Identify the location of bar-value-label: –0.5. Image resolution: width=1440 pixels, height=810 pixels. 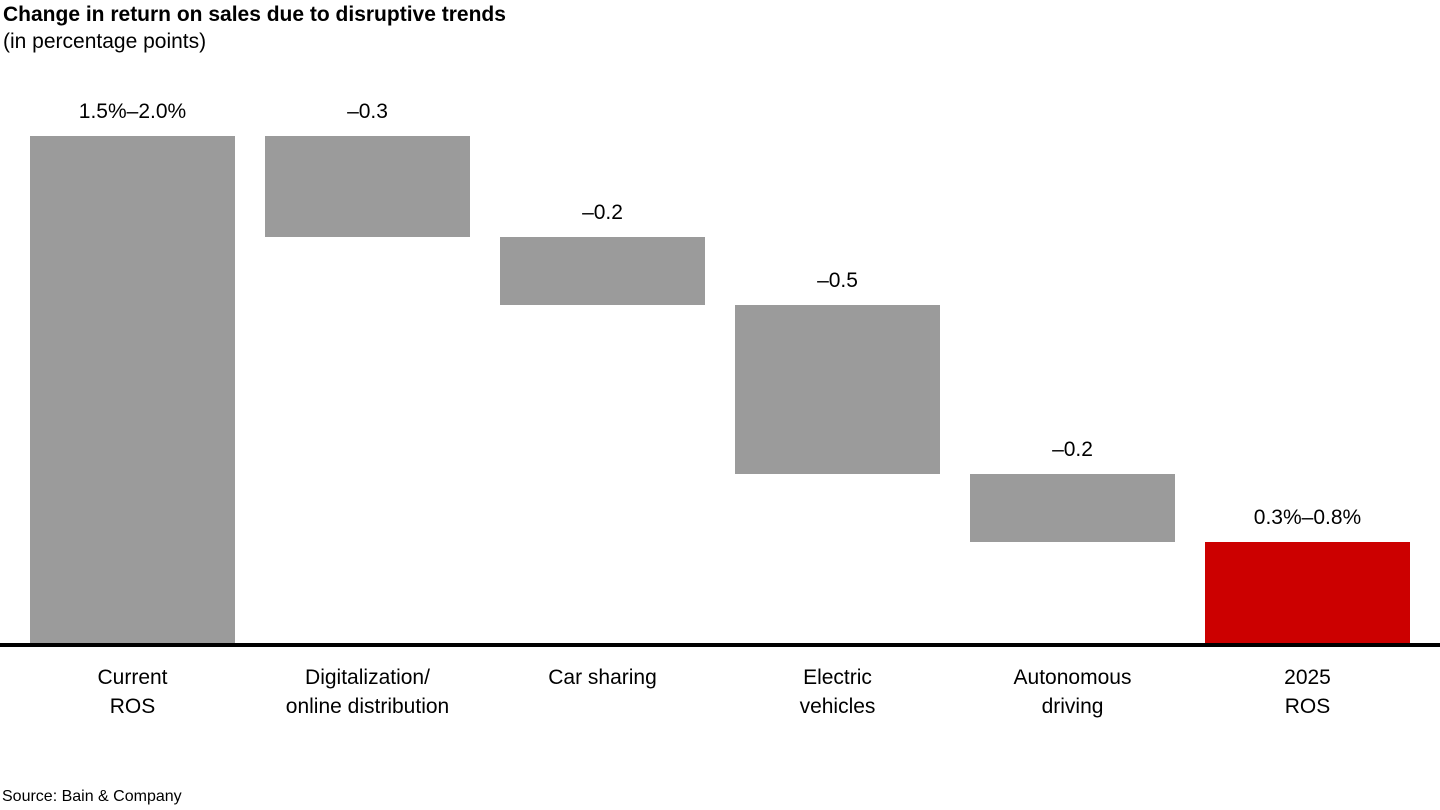
(837, 280).